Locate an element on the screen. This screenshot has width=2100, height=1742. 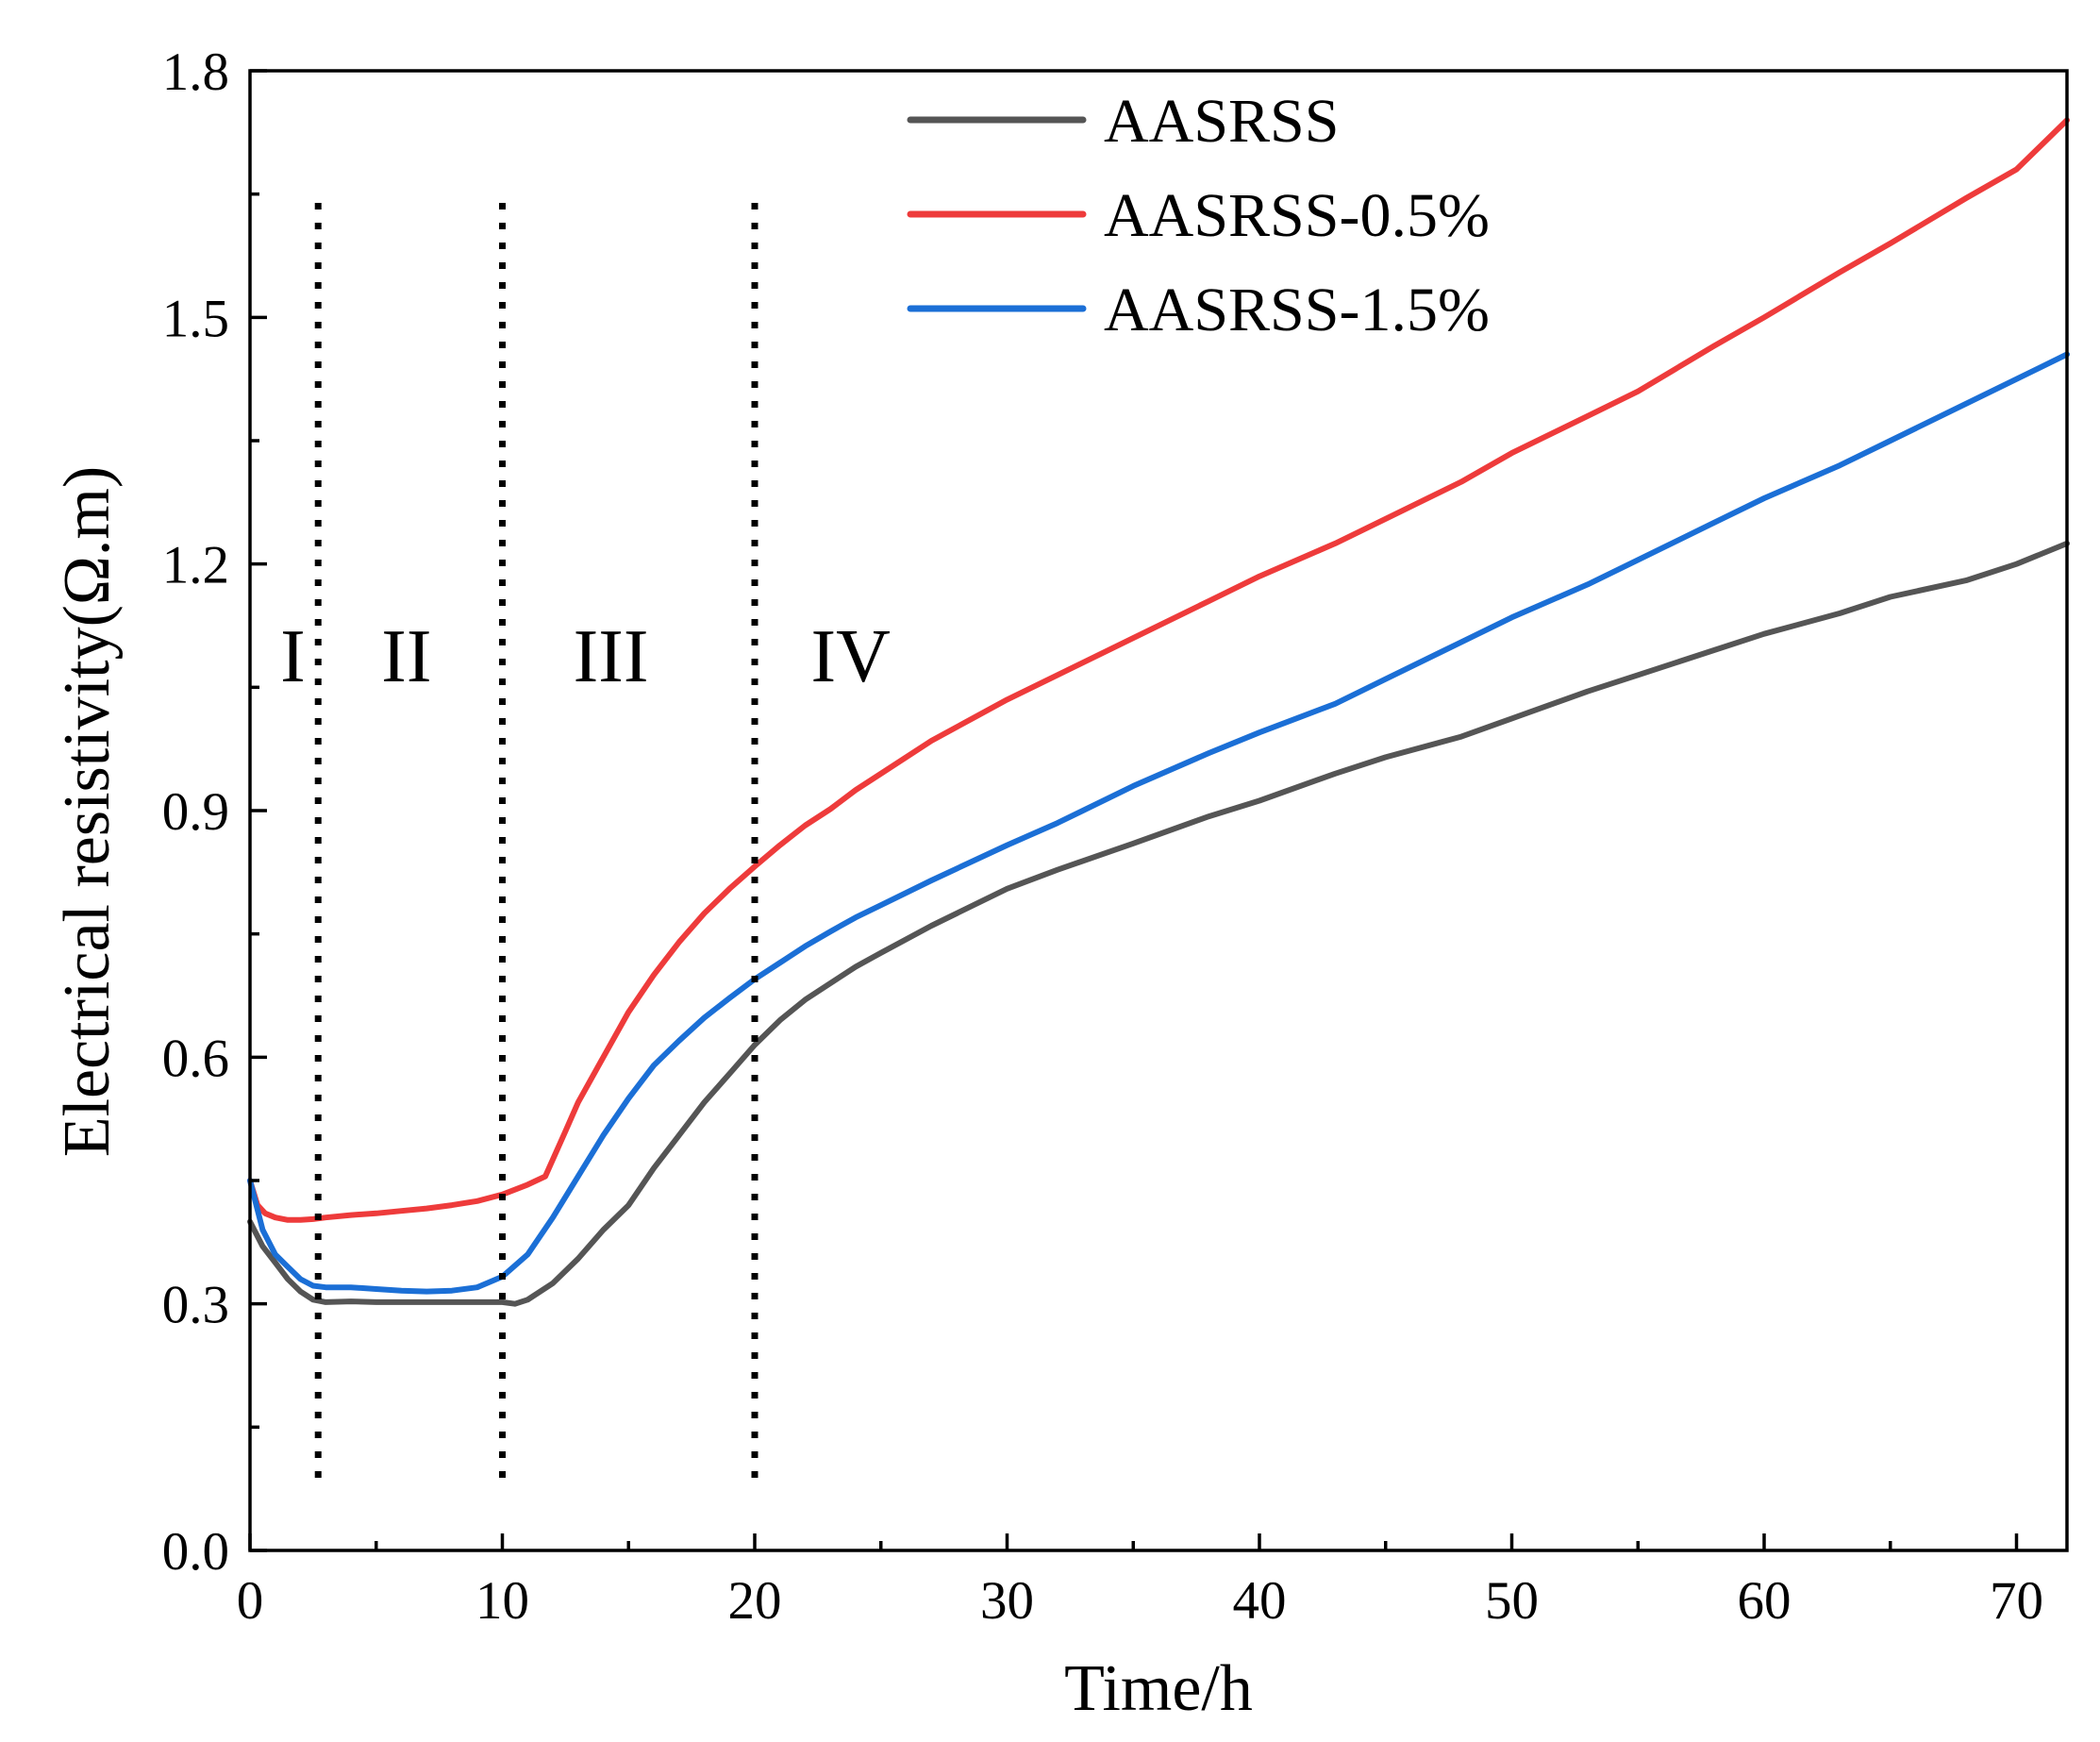
y-tick-label: 0.9 is located at coordinates (196, 812).